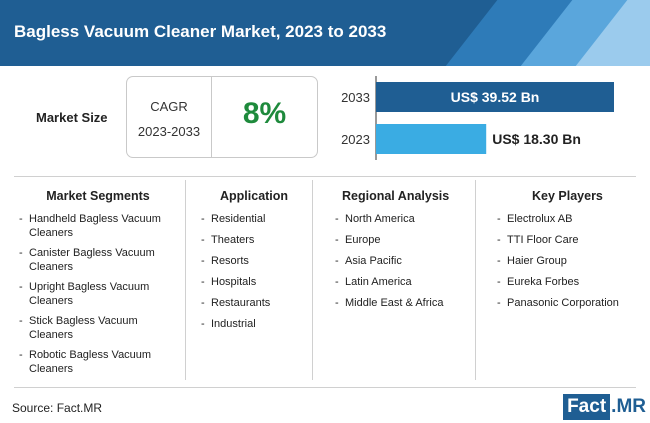 This screenshot has height=423, width=650. I want to click on category-label: 2033, so click(355, 97).